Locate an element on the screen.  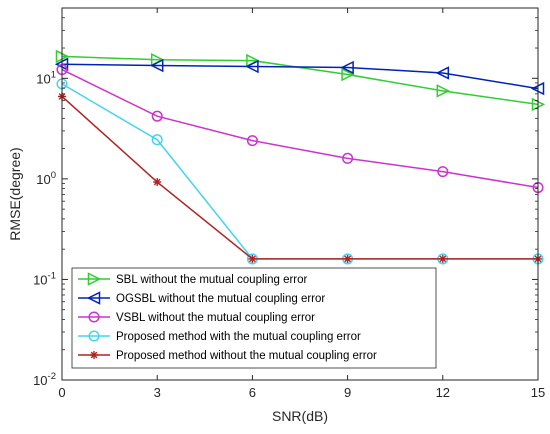
x-tick-label-4: 9 is located at coordinates (347, 392).